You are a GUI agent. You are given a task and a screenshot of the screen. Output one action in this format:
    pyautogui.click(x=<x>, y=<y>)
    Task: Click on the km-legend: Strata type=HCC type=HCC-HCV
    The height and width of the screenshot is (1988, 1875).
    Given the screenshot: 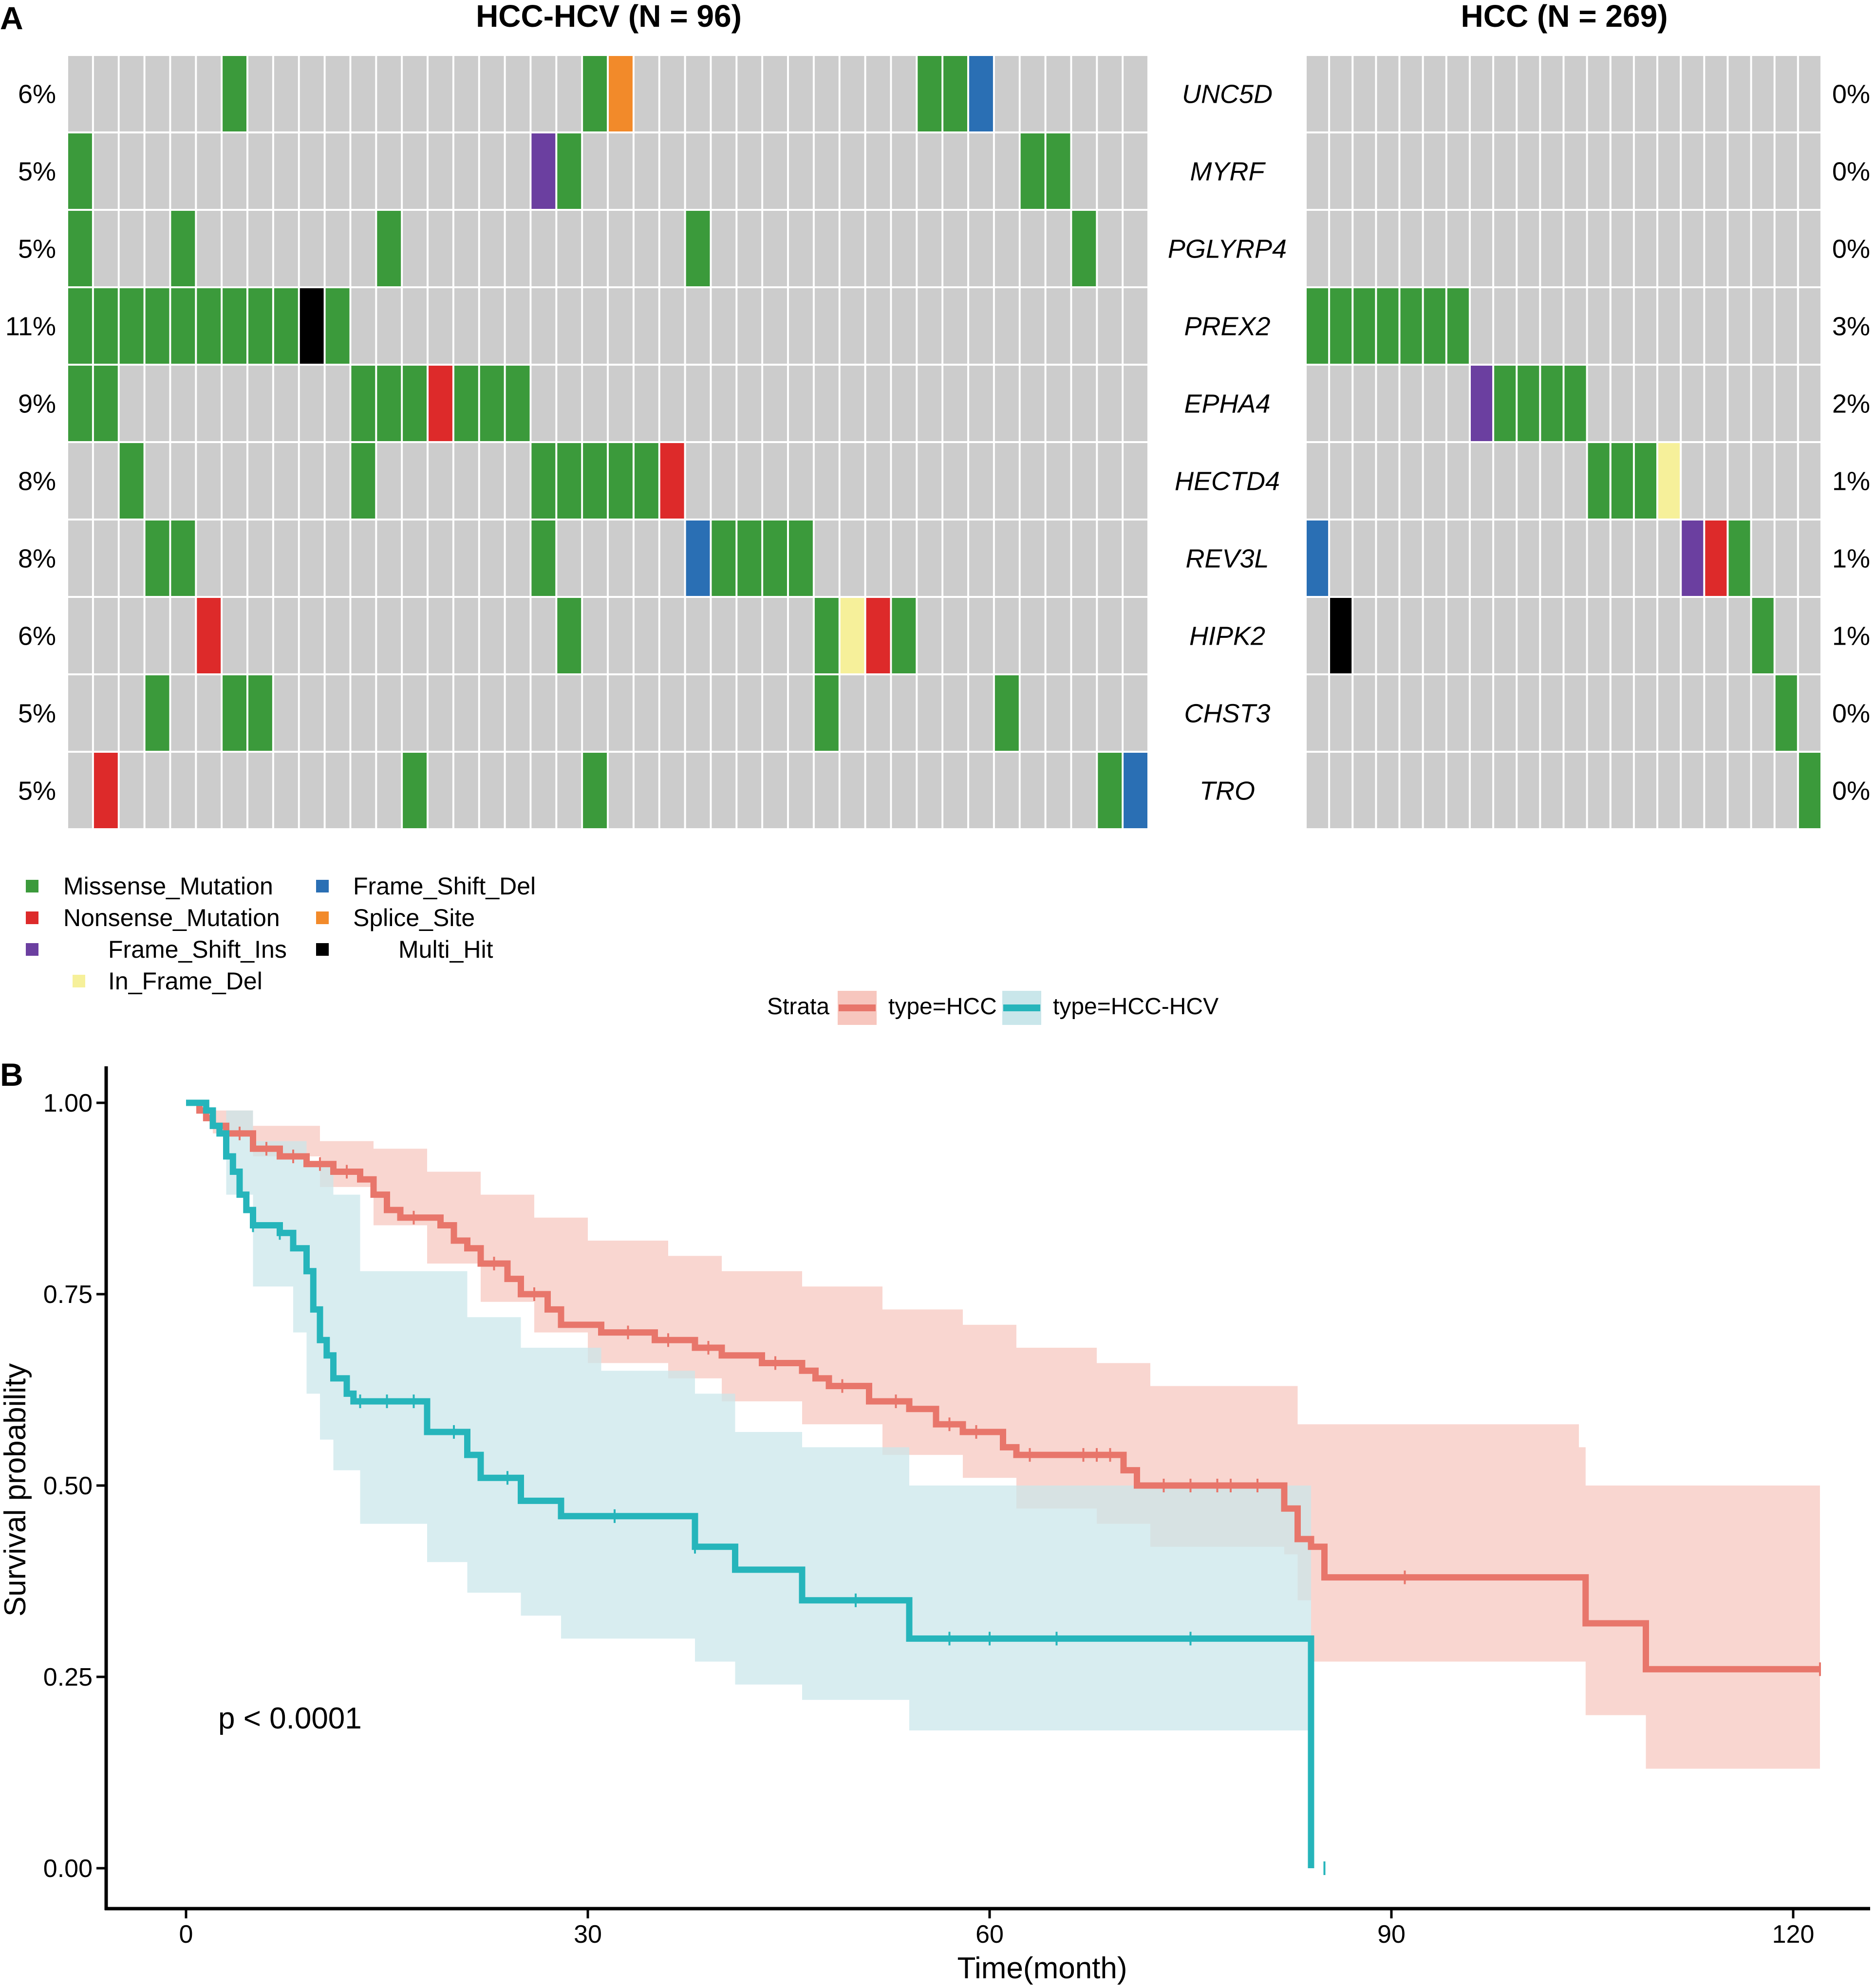 What is the action you would take?
    pyautogui.click(x=993, y=1008)
    